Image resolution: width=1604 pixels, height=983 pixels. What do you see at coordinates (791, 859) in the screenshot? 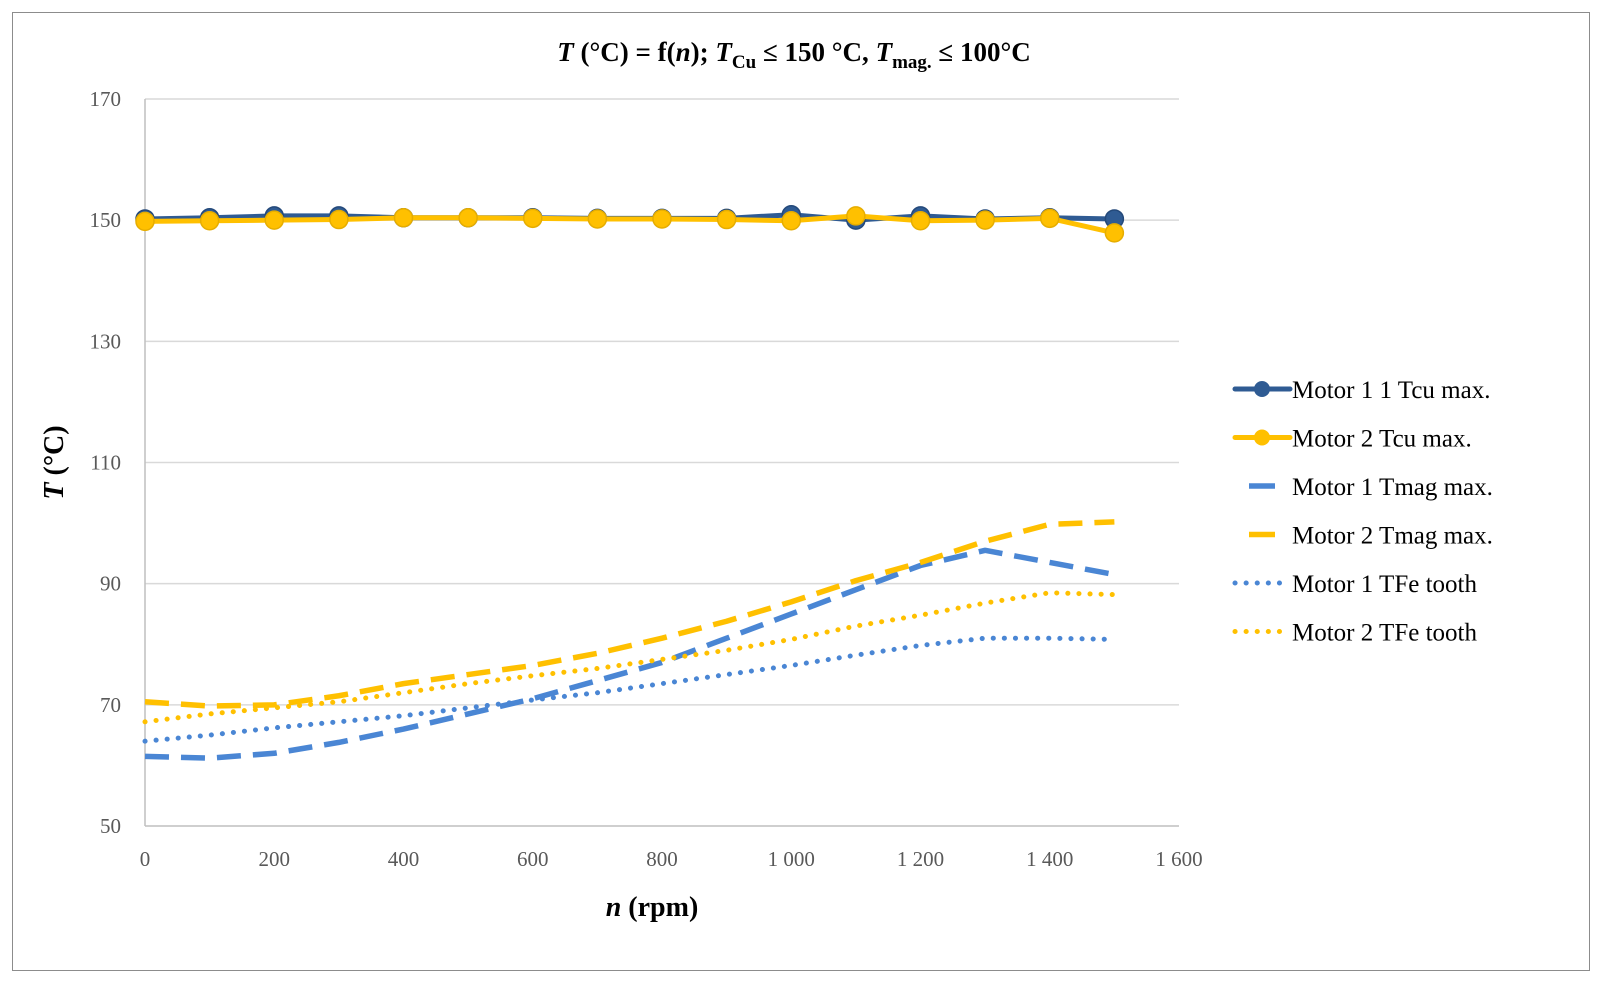
I see `x-tick-label: 1 000` at bounding box center [791, 859].